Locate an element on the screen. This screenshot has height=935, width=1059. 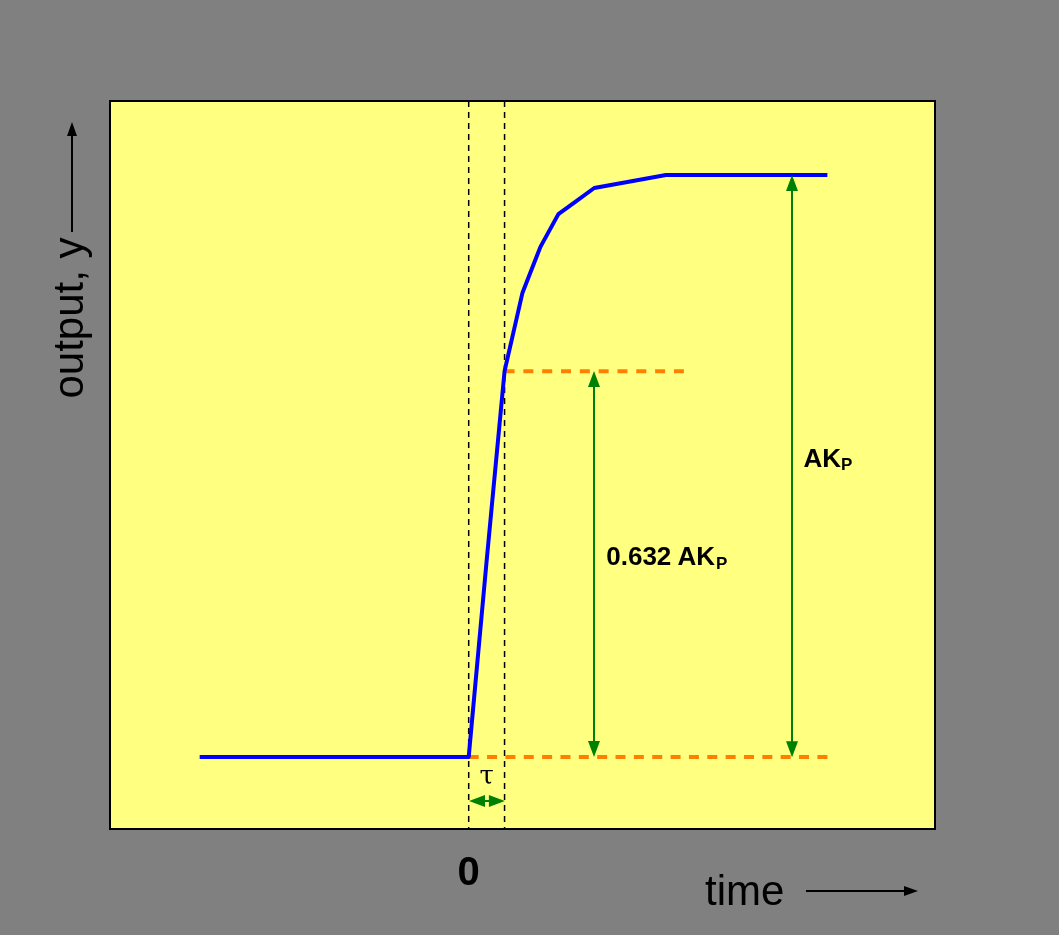
x-axis-title: time is located at coordinates (745, 890).